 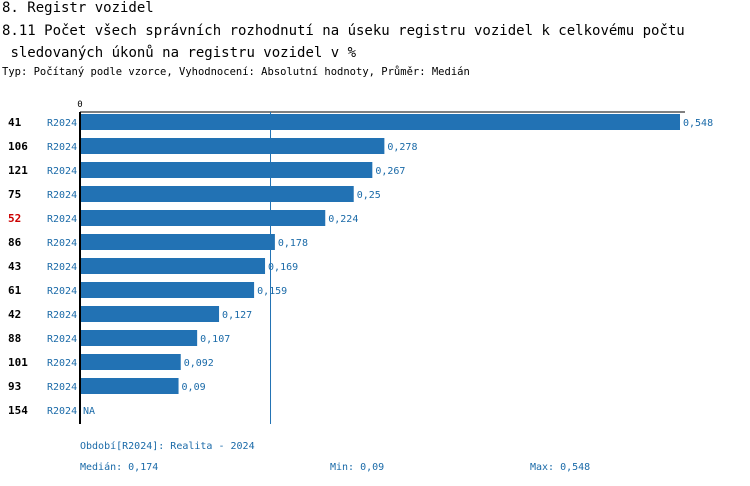 I want to click on bar-value-label: 0,278, so click(x=402, y=147).